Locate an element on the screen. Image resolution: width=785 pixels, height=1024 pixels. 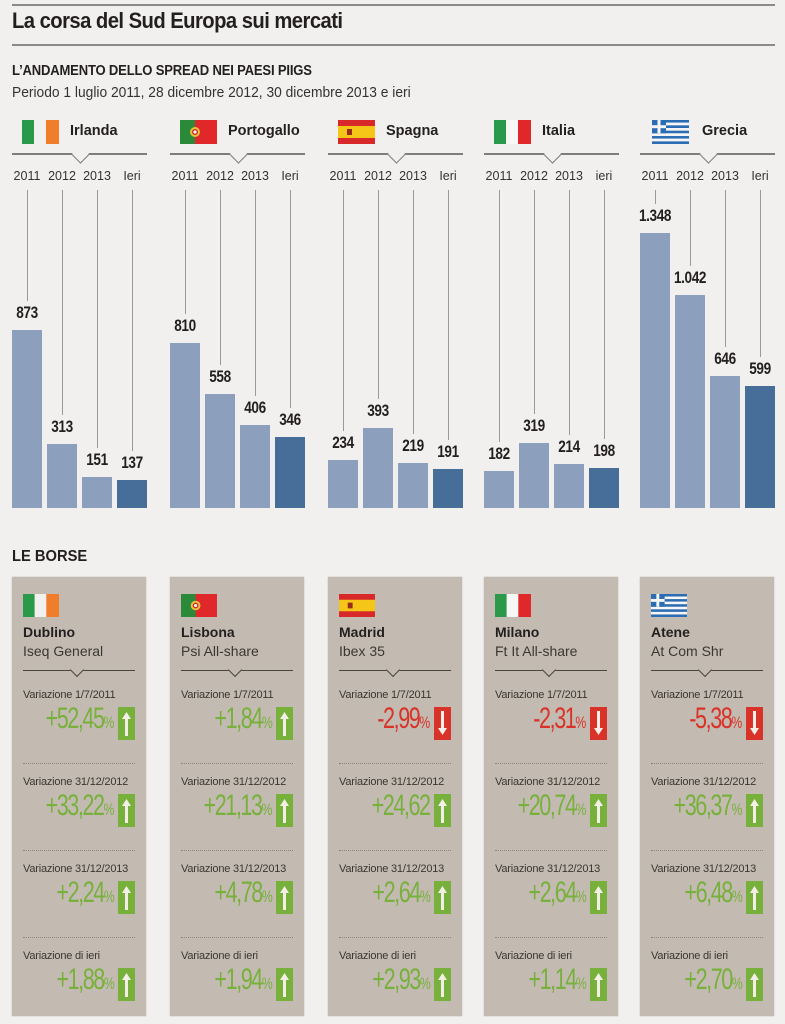
bar-spagna-2013 is located at coordinates (413, 485).